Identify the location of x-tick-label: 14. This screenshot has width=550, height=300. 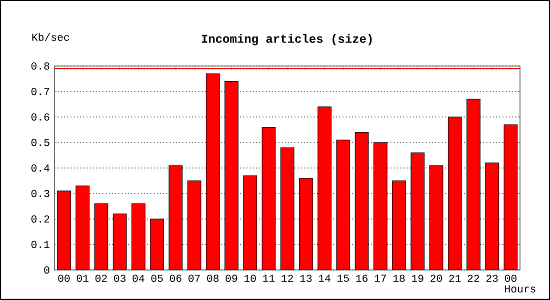
(324, 278).